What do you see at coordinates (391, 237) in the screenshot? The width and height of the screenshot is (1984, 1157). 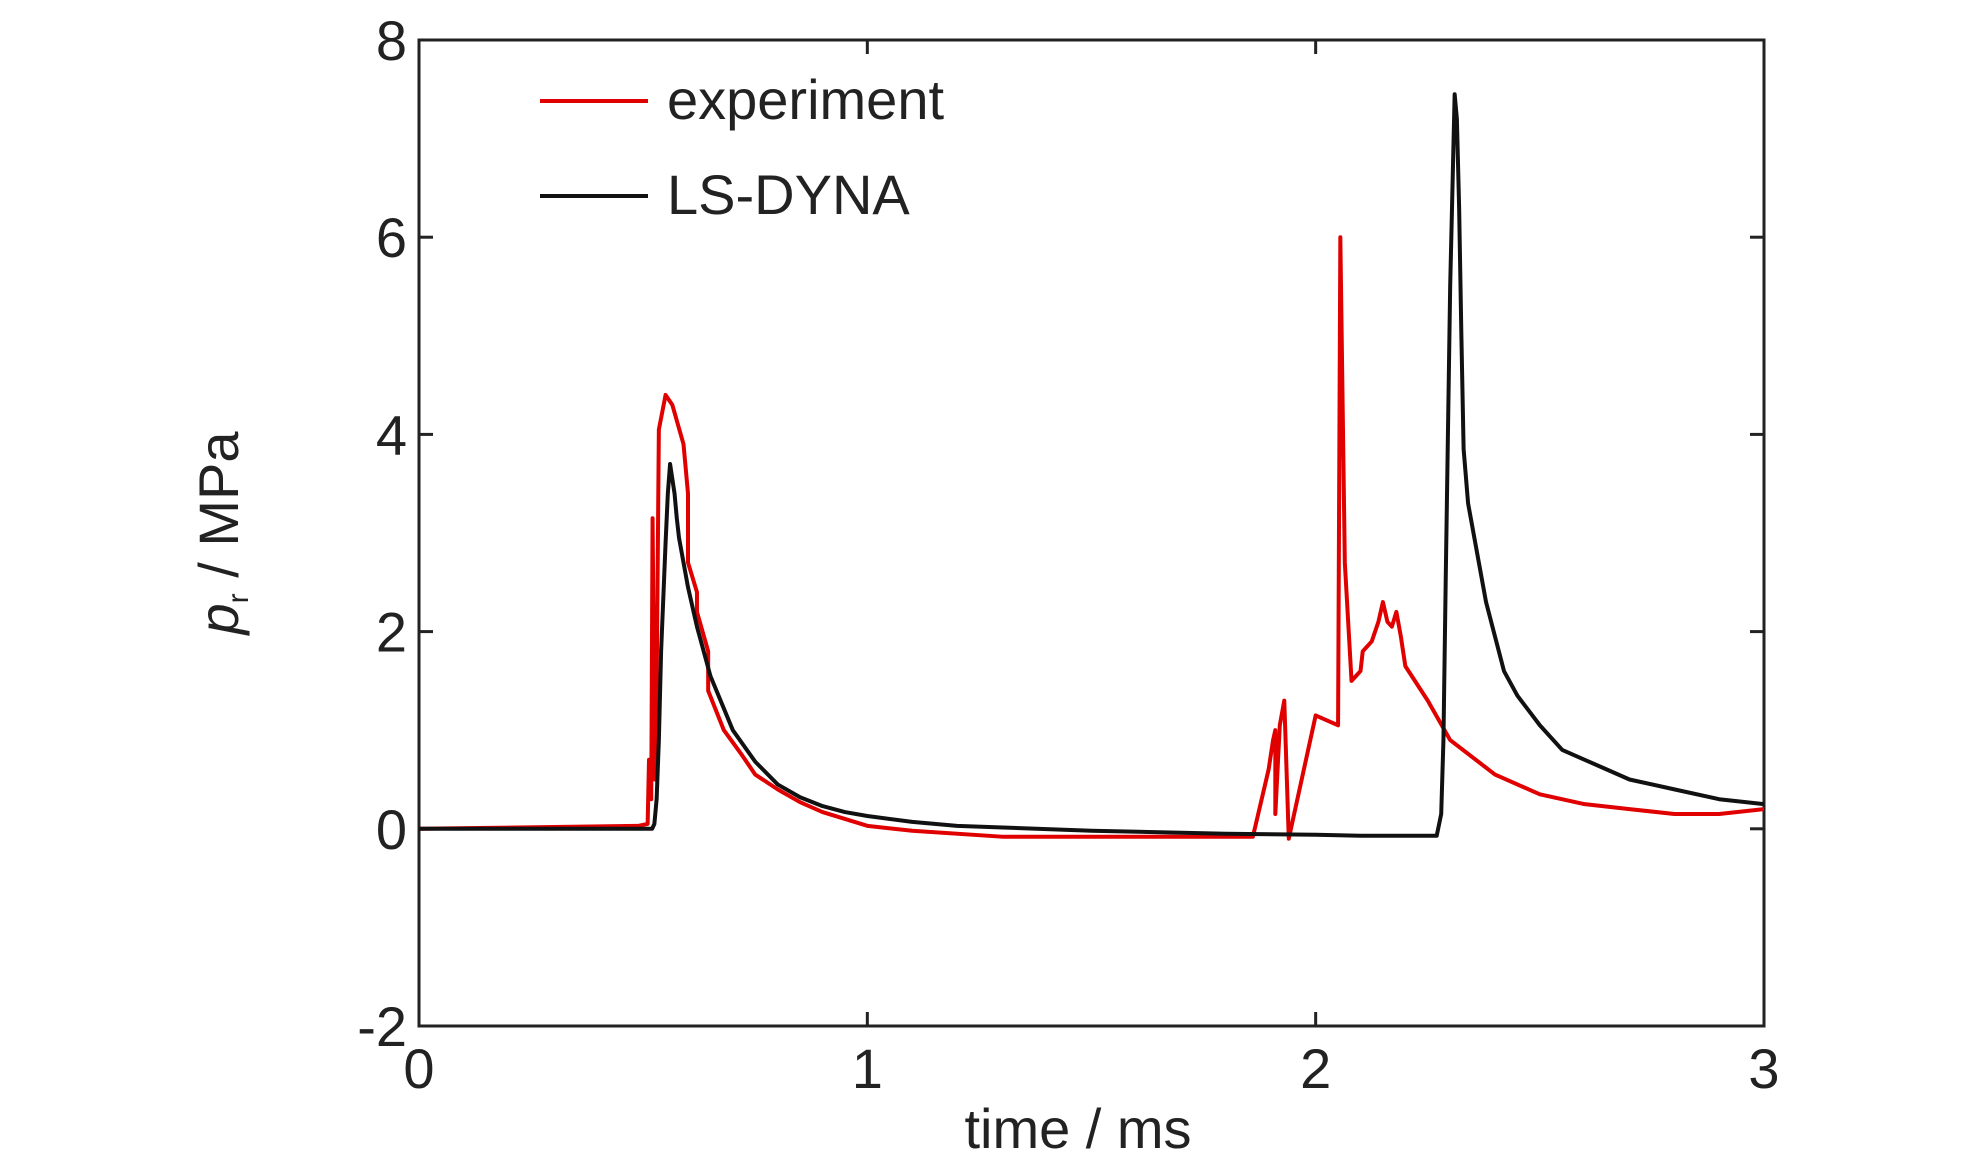 I see `y-tick-label: 6` at bounding box center [391, 237].